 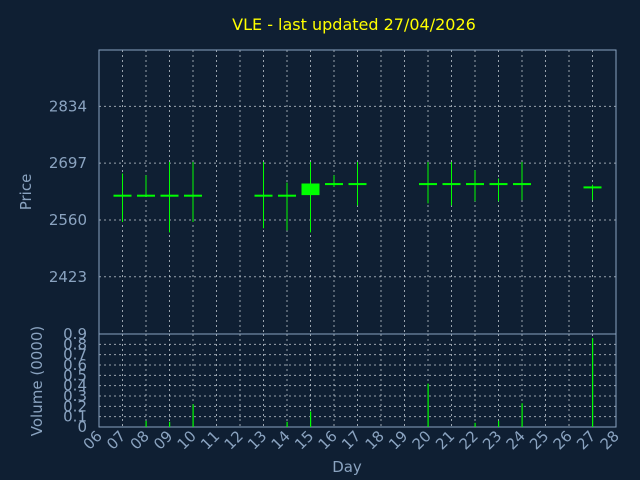 I want to click on day-tick-label: 22, so click(x=469, y=440).